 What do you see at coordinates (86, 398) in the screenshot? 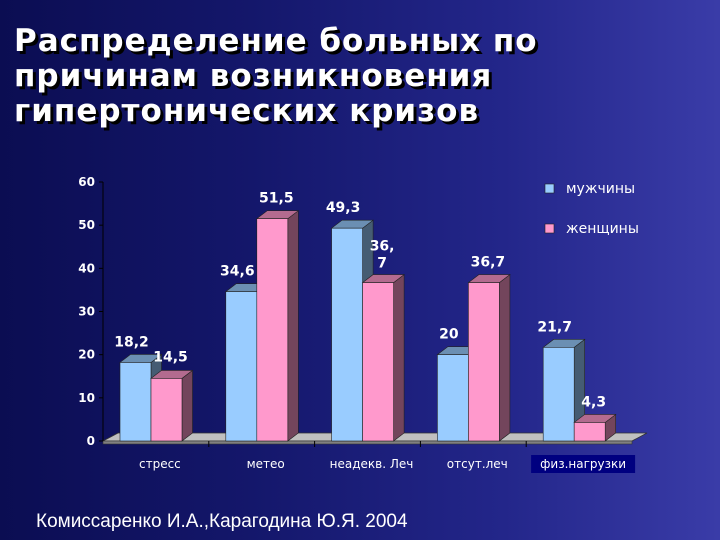
I see `y-tick-label: 10` at bounding box center [86, 398].